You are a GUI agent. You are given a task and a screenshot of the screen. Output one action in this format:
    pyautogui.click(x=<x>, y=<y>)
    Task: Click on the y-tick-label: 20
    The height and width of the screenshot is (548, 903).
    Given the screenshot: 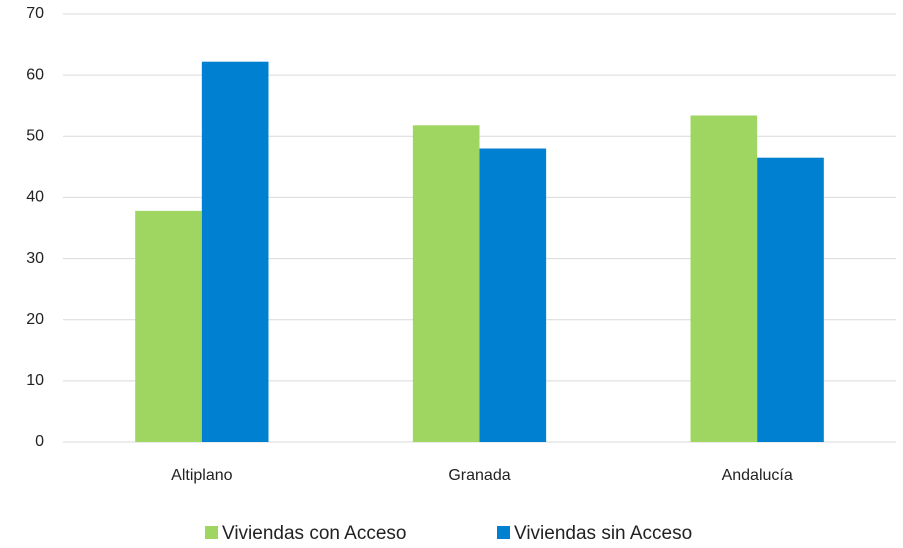 What is the action you would take?
    pyautogui.click(x=35, y=319)
    